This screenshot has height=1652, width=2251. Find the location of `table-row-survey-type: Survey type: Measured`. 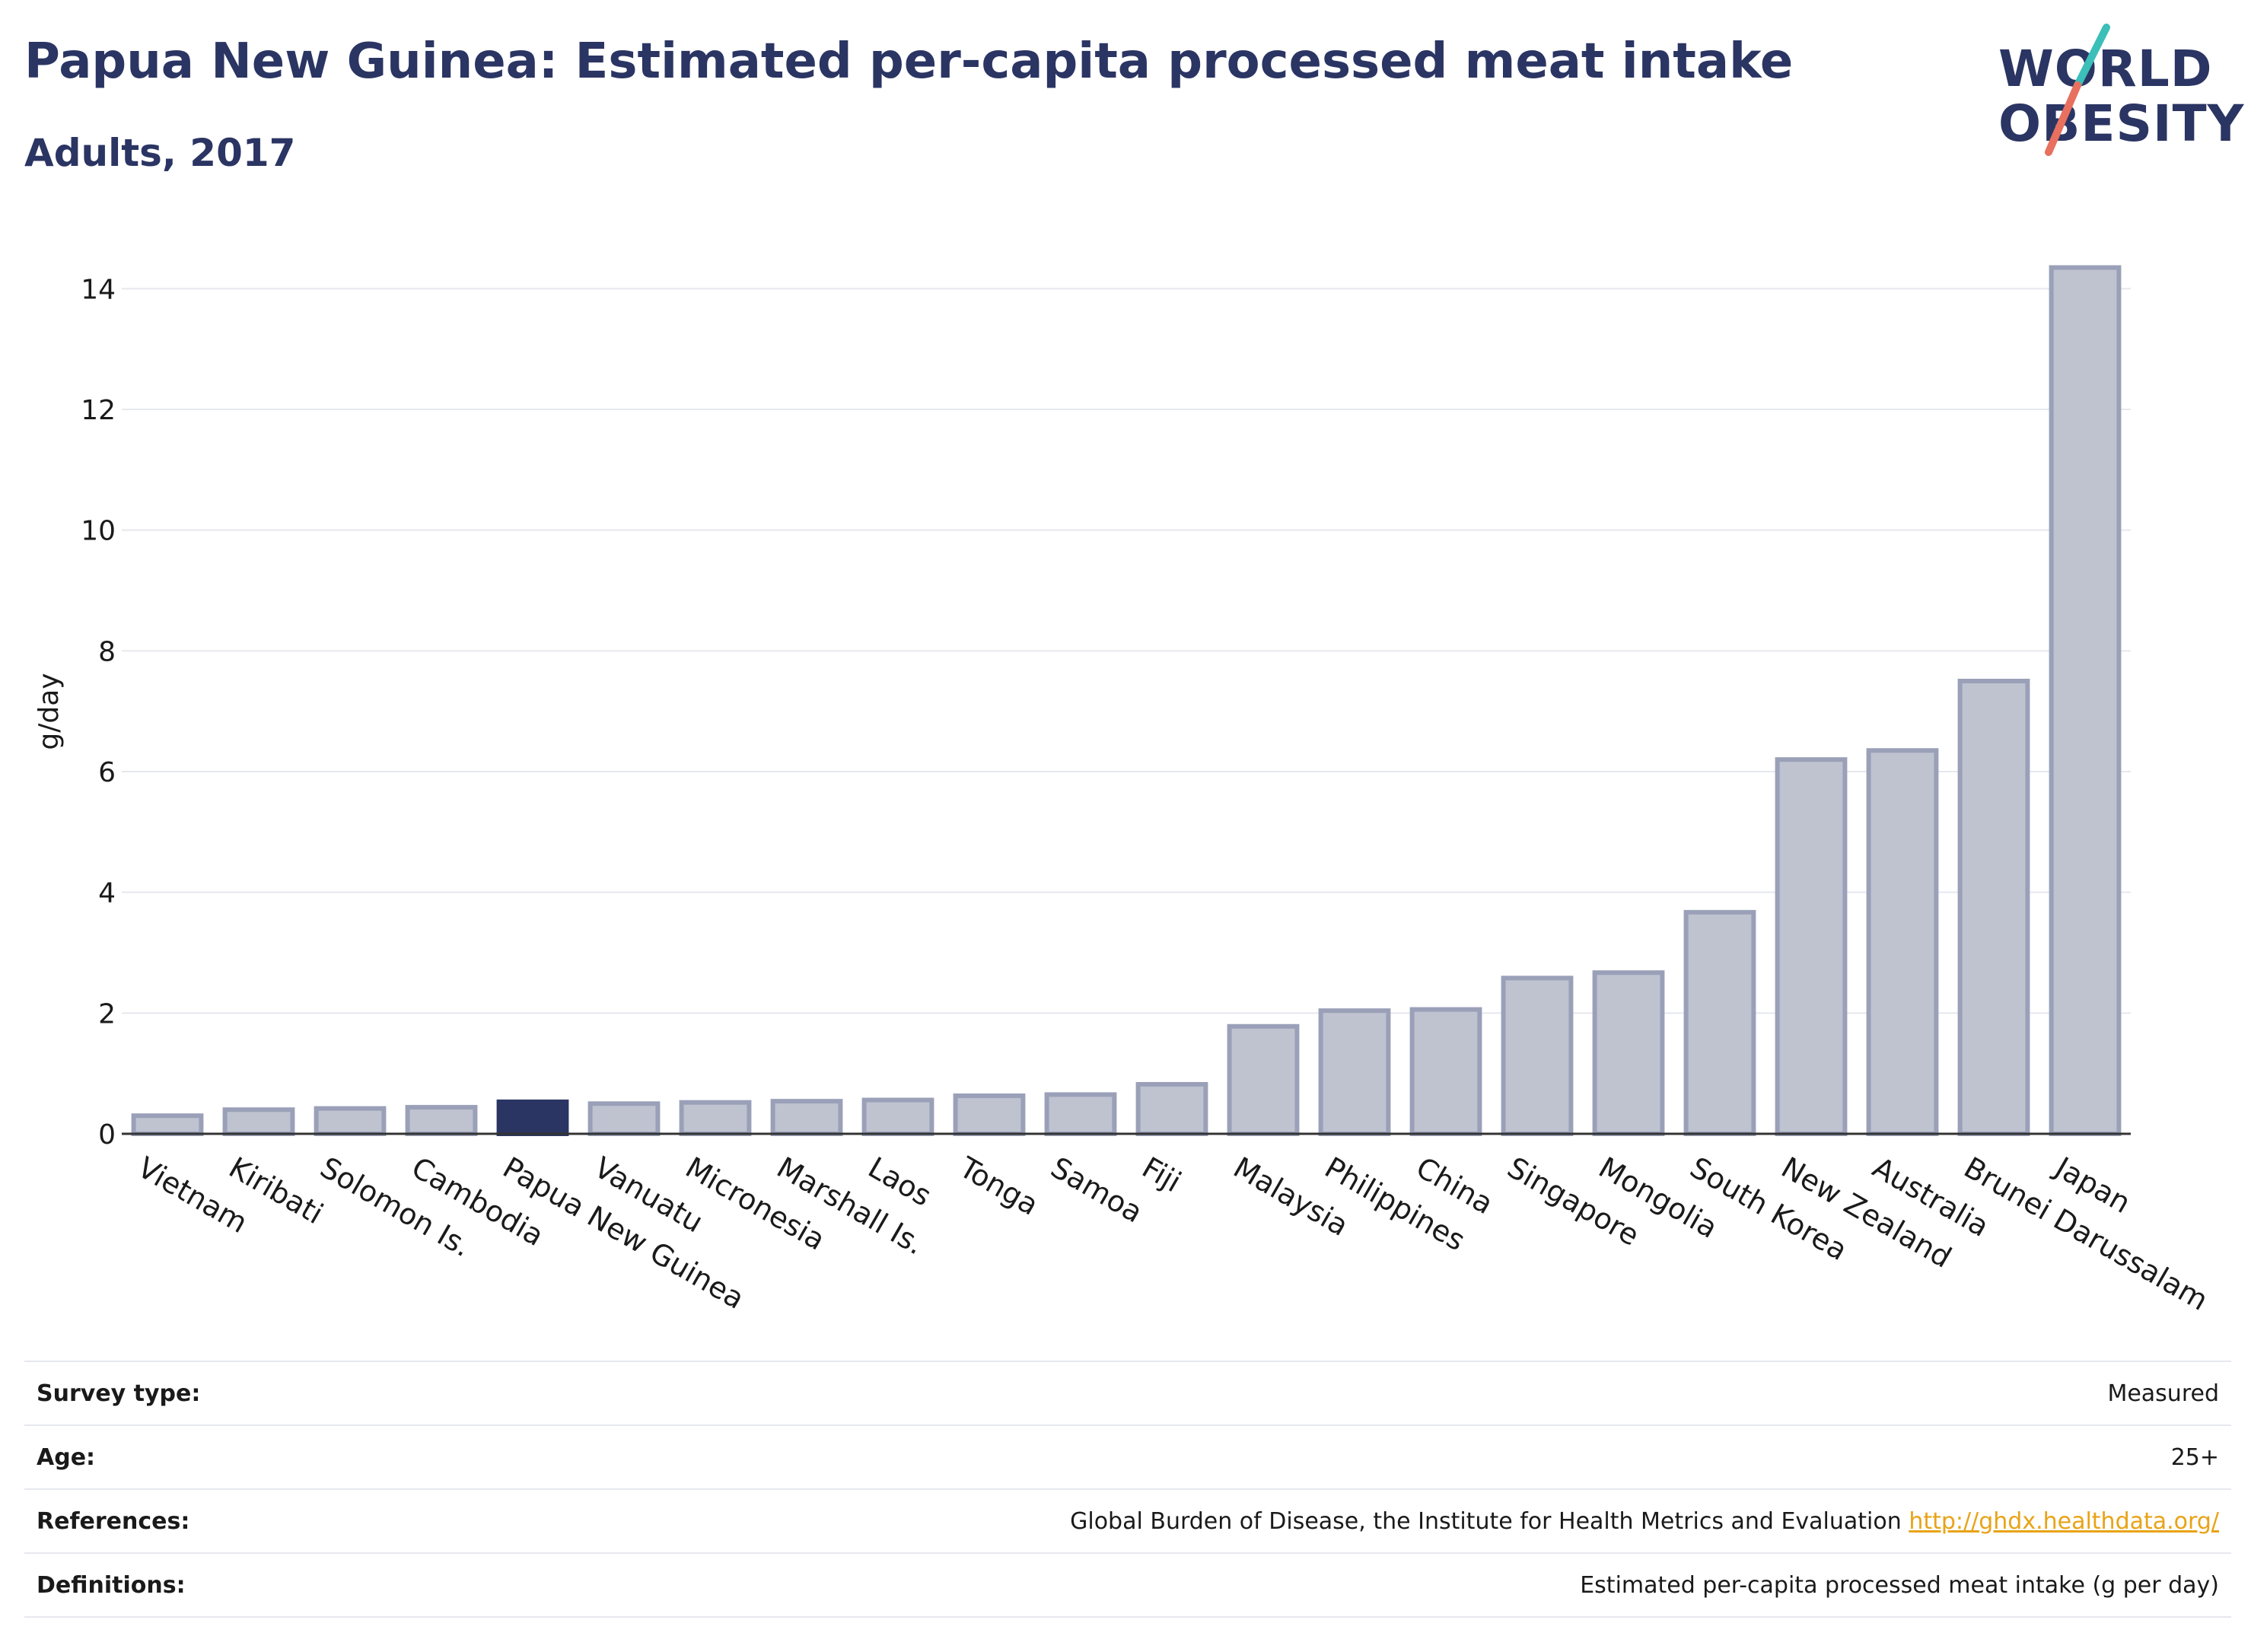

table-row-survey-type: Survey type: Measured is located at coordinates (1127, 1392).